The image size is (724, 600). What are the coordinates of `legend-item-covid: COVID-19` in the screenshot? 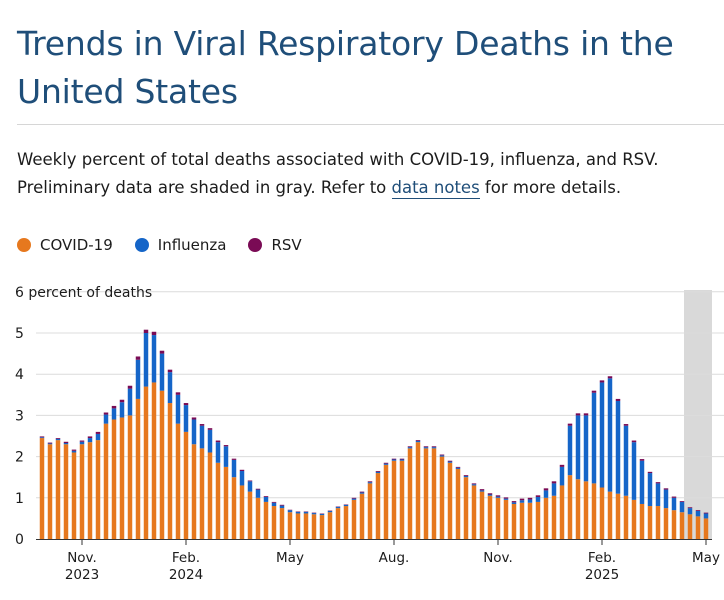 It's located at (65, 245).